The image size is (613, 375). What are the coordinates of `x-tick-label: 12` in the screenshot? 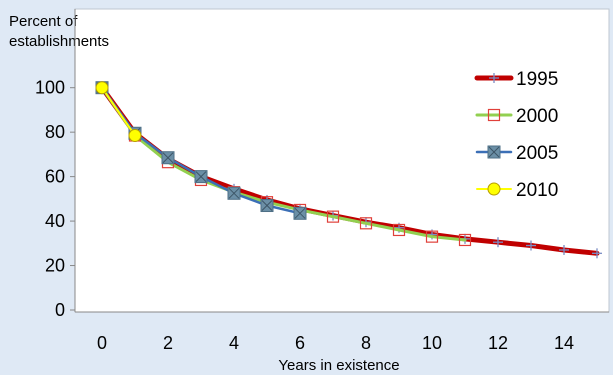 It's located at (498, 343).